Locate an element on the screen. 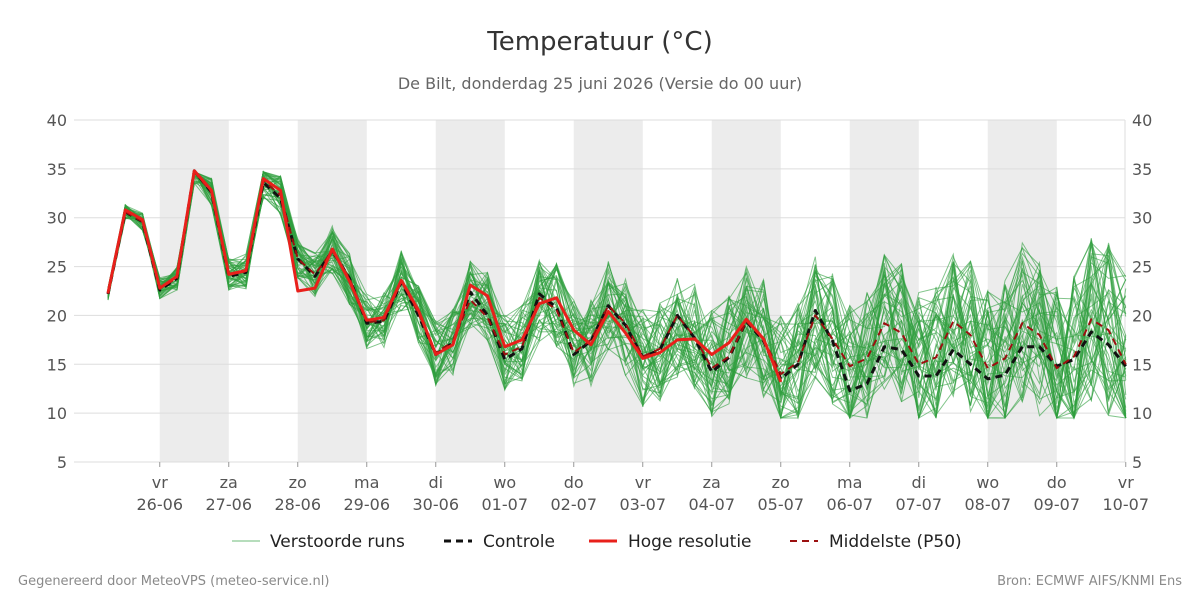  x-tick-date: 01-07 is located at coordinates (505, 504).